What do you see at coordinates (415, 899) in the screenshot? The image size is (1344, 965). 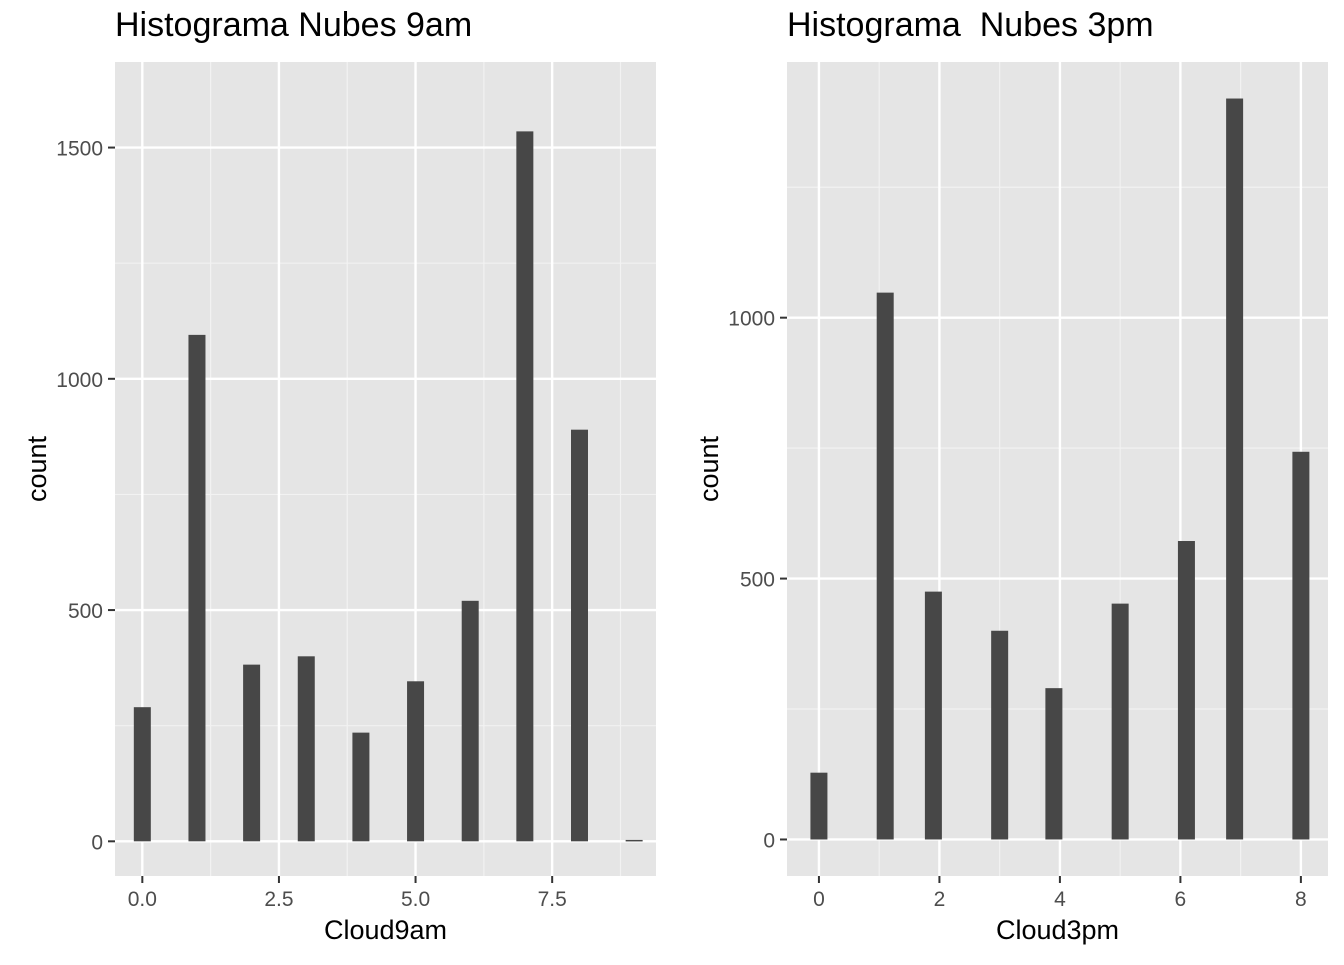 I see `x-tick-label: 5.0` at bounding box center [415, 899].